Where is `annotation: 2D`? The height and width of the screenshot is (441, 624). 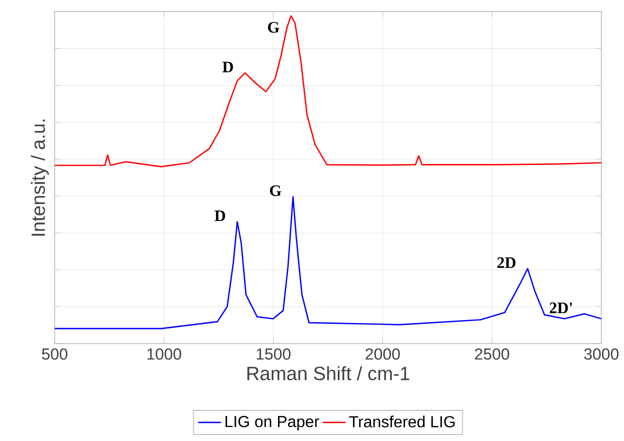 annotation: 2D is located at coordinates (506, 262).